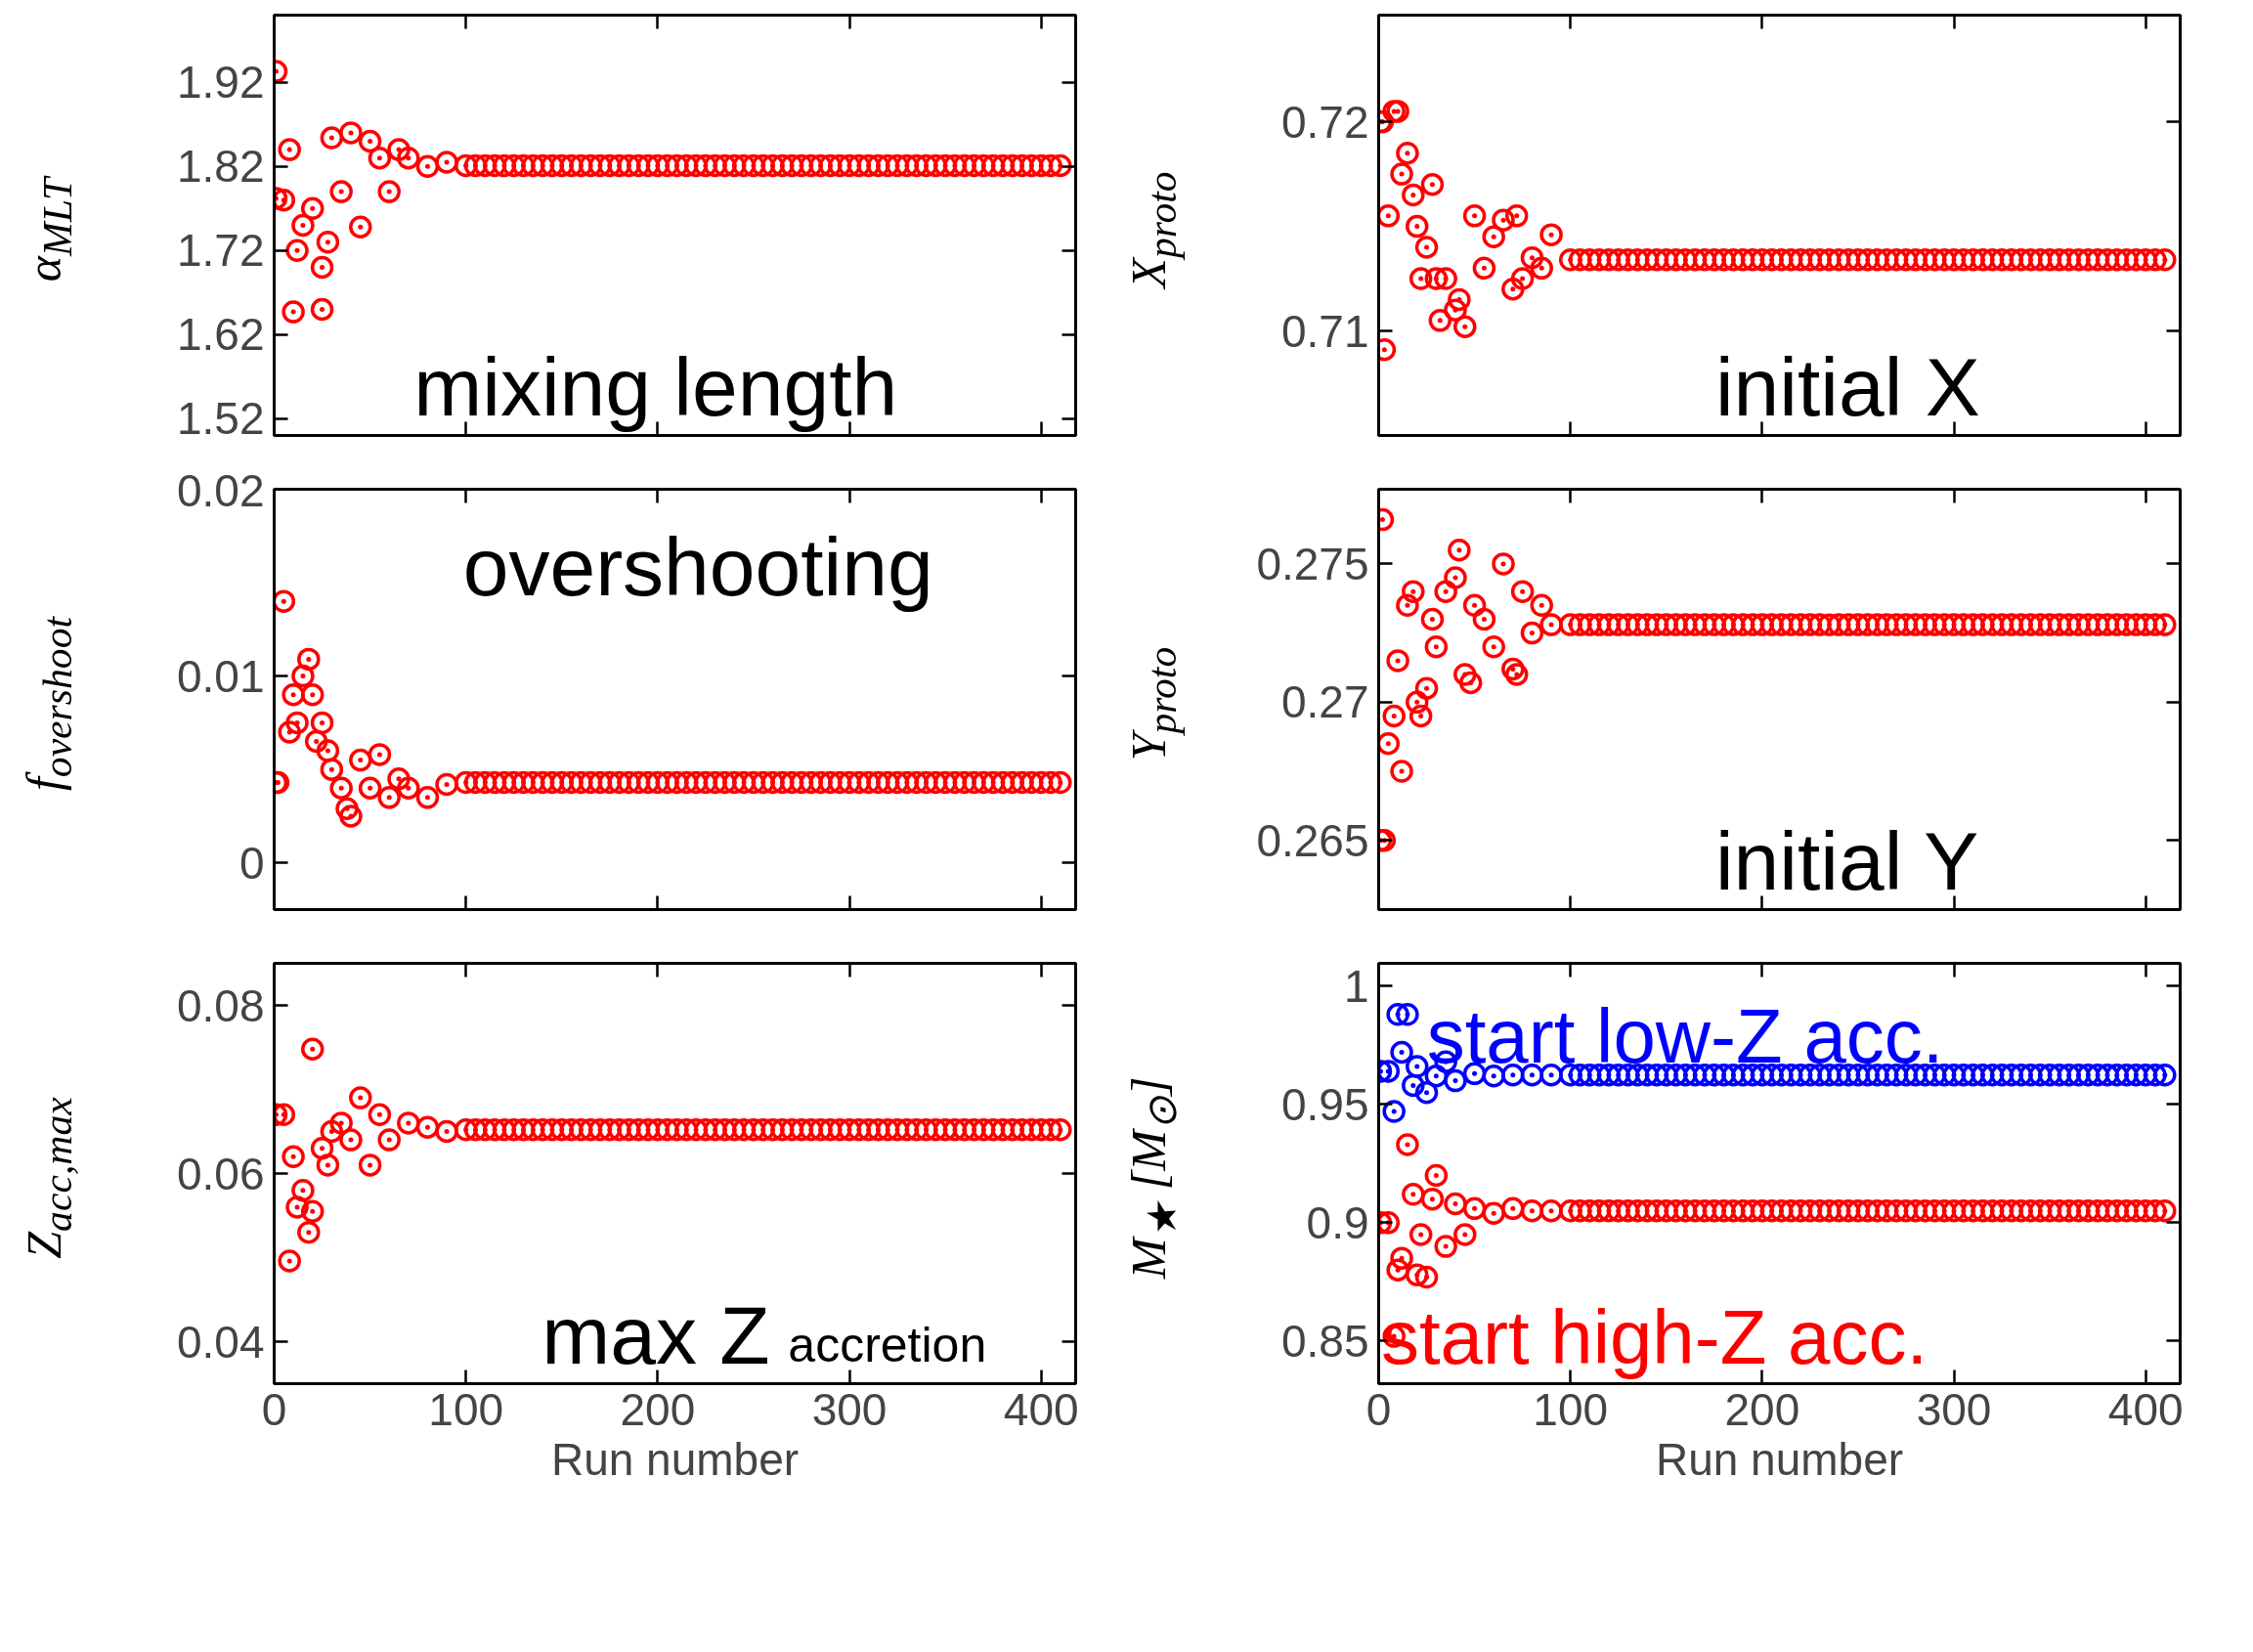 The width and height of the screenshot is (2253, 1652). I want to click on y-tick-label: 0.71, so click(1324, 331).